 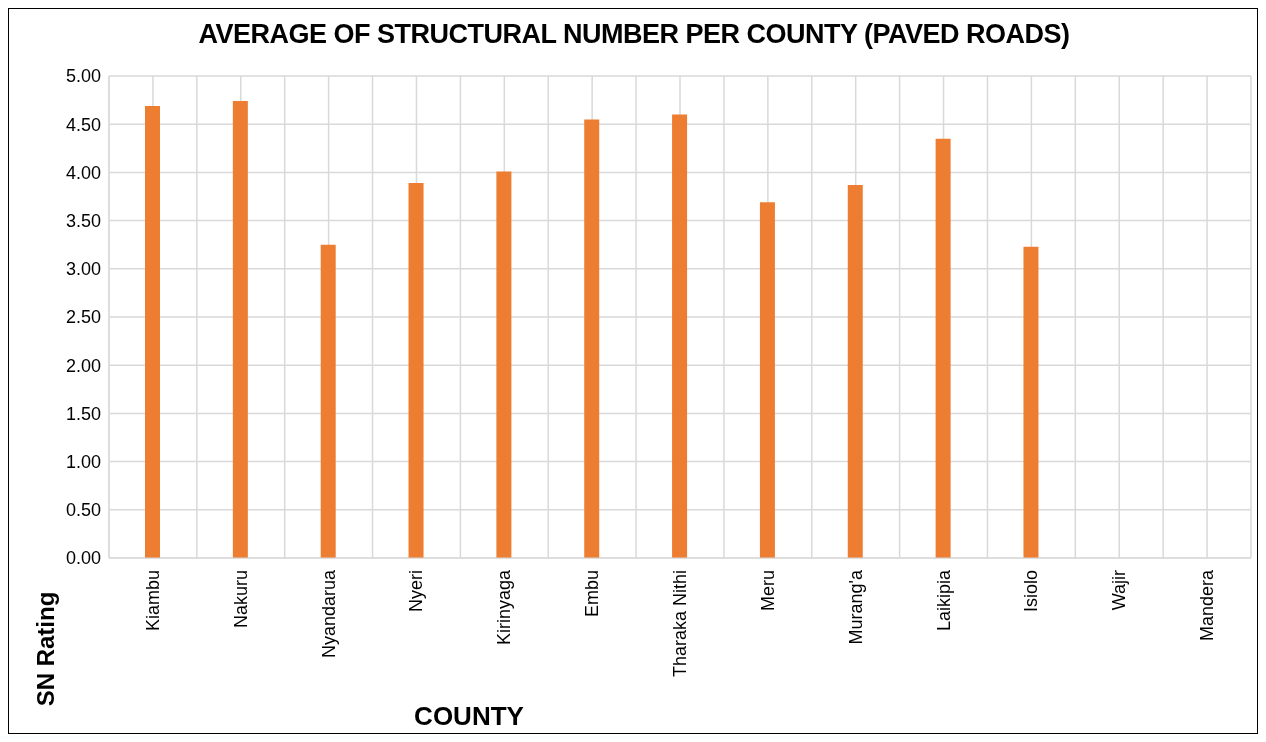 I want to click on x-tick-label: Nakuru, so click(x=240, y=599).